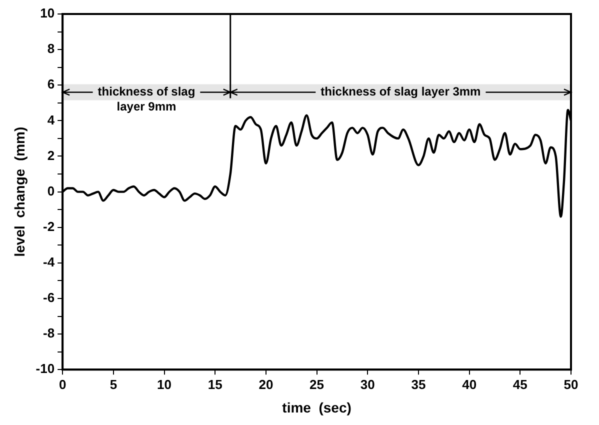  What do you see at coordinates (317, 384) in the screenshot?
I see `x-tick-label: 25` at bounding box center [317, 384].